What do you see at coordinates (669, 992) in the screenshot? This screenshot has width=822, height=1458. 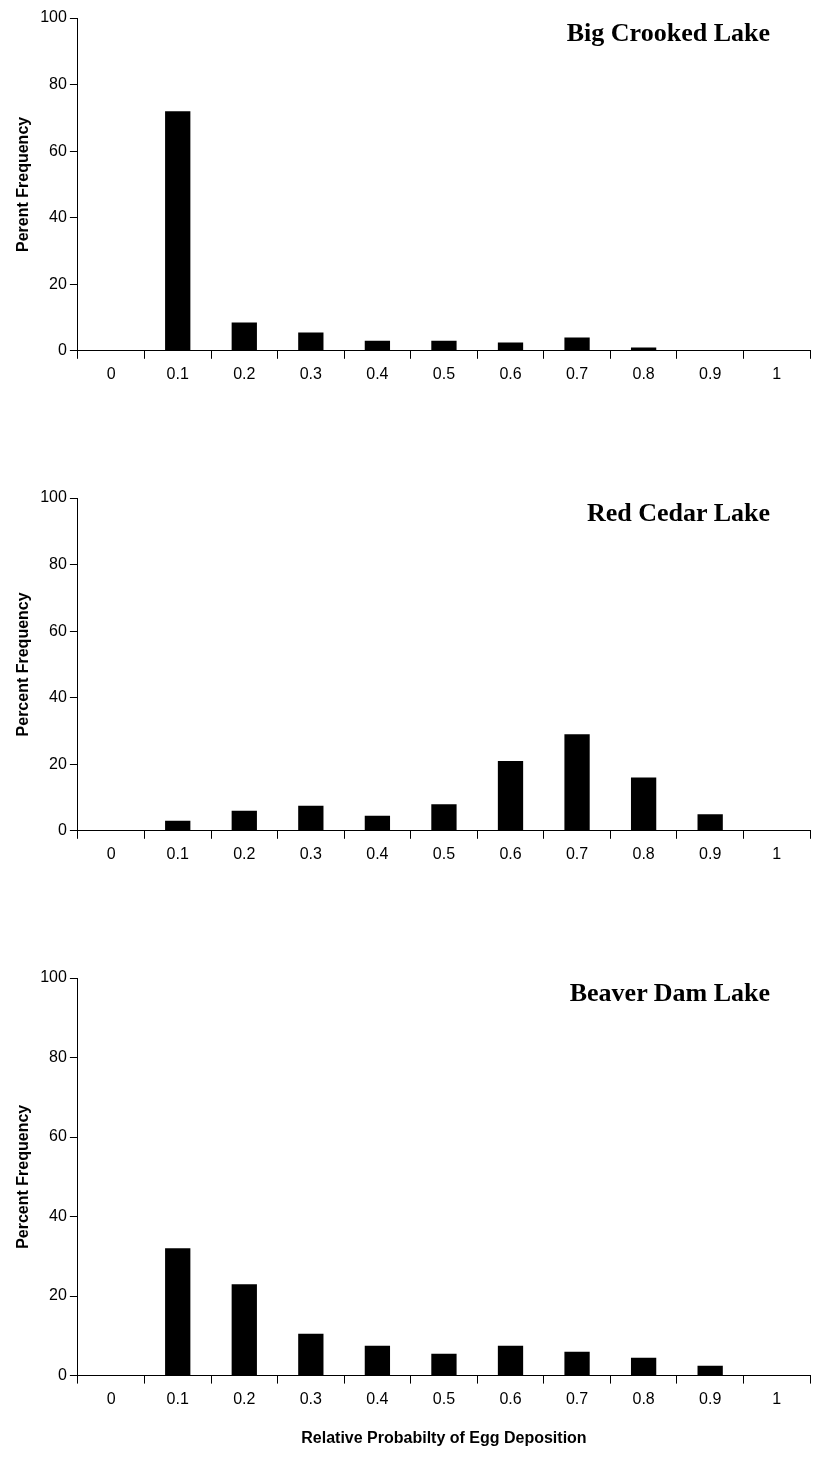 I see `chart-title: Beaver Dam Lake` at bounding box center [669, 992].